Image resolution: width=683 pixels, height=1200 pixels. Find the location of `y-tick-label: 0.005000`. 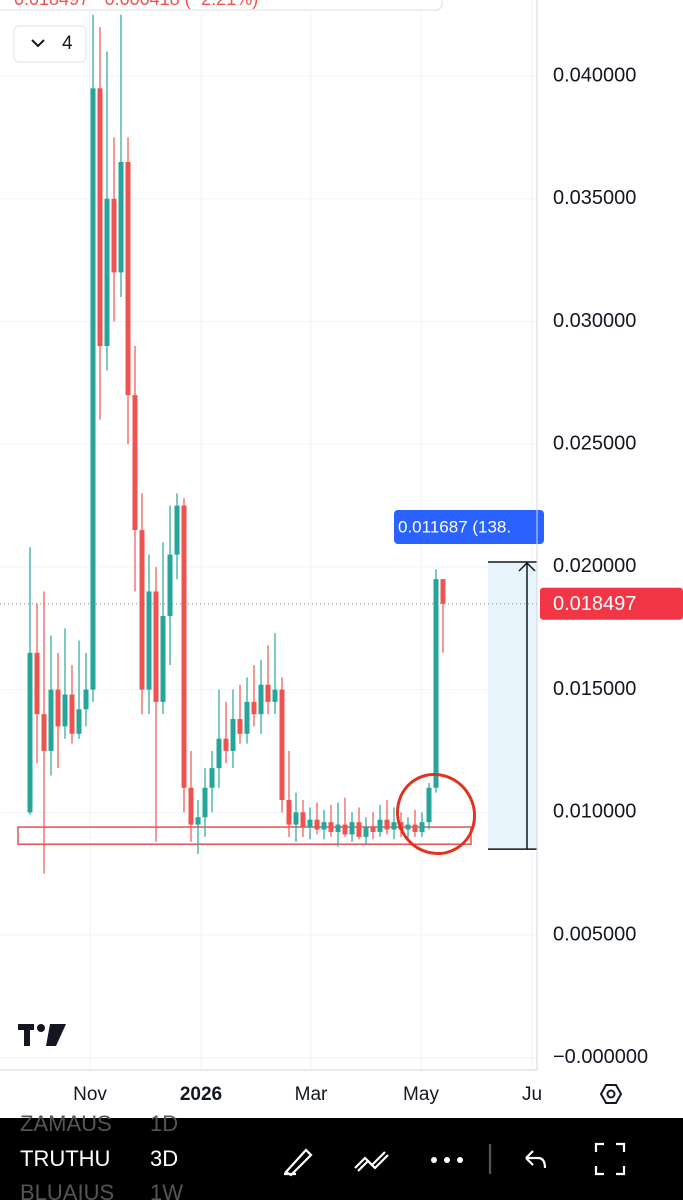

y-tick-label: 0.005000 is located at coordinates (594, 934).